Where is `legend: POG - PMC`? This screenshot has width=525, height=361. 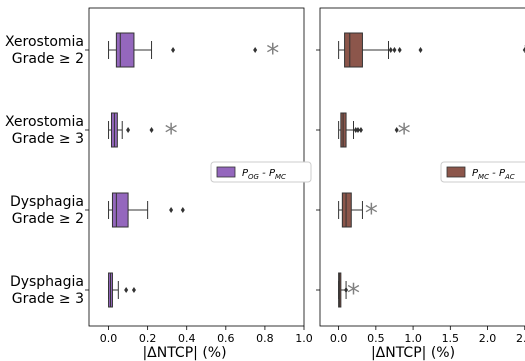 legend: POG - PMC is located at coordinates (261, 172).